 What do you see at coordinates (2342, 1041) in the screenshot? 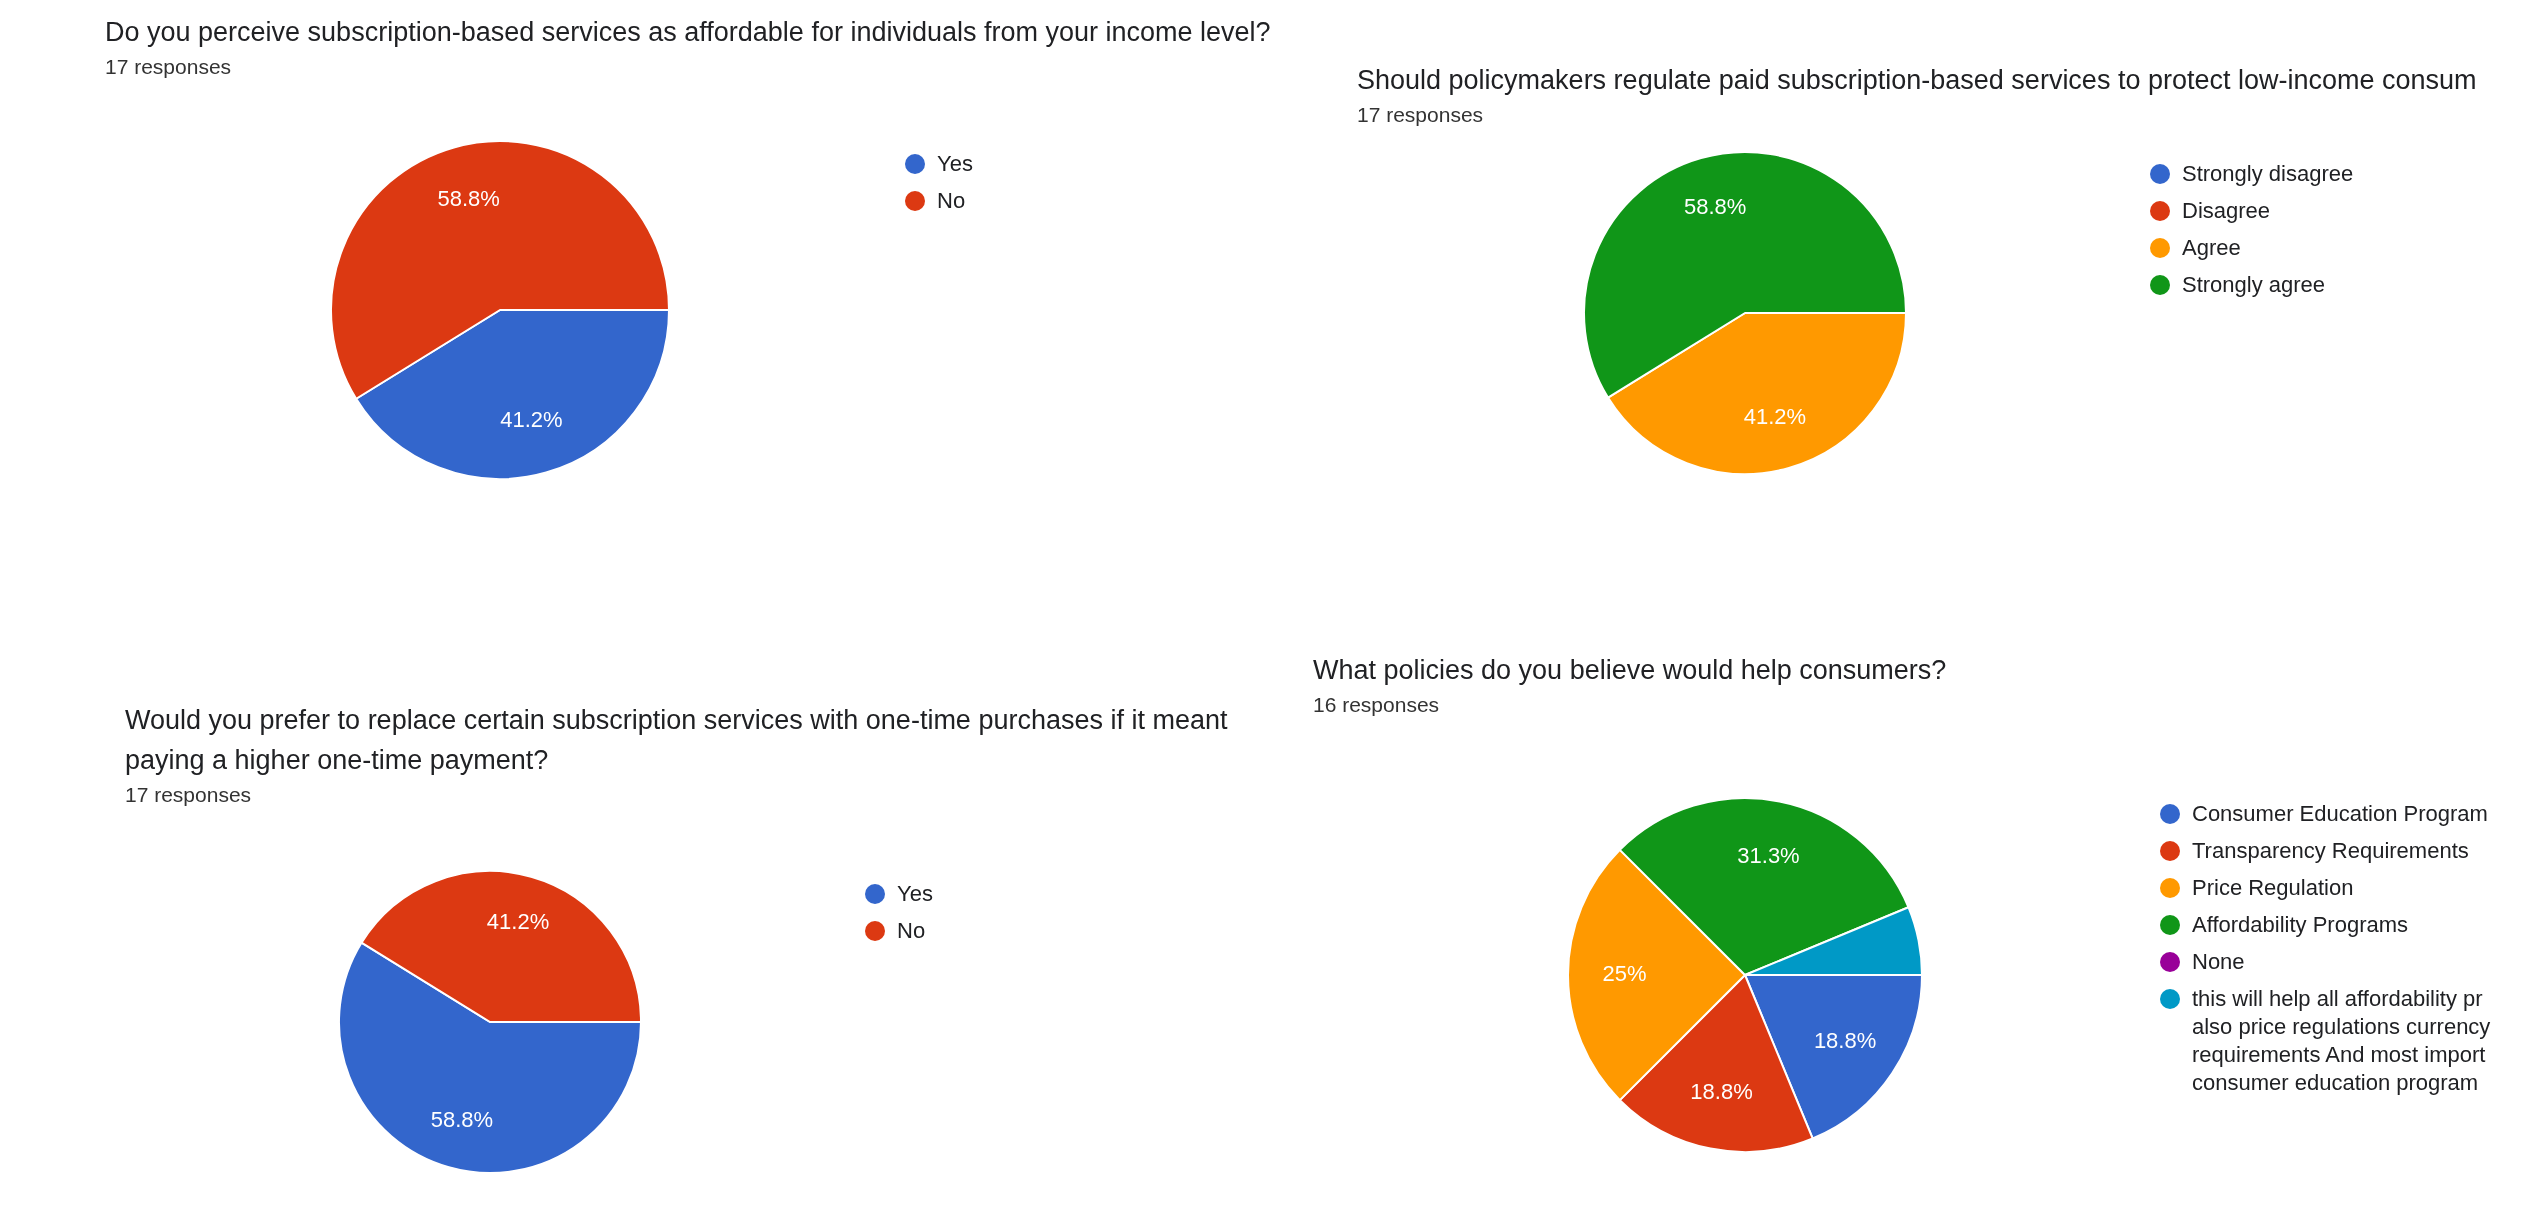
I see `legend-label: this will help all affordability pr also price regulations currency requirements And most import consumer education program` at bounding box center [2342, 1041].